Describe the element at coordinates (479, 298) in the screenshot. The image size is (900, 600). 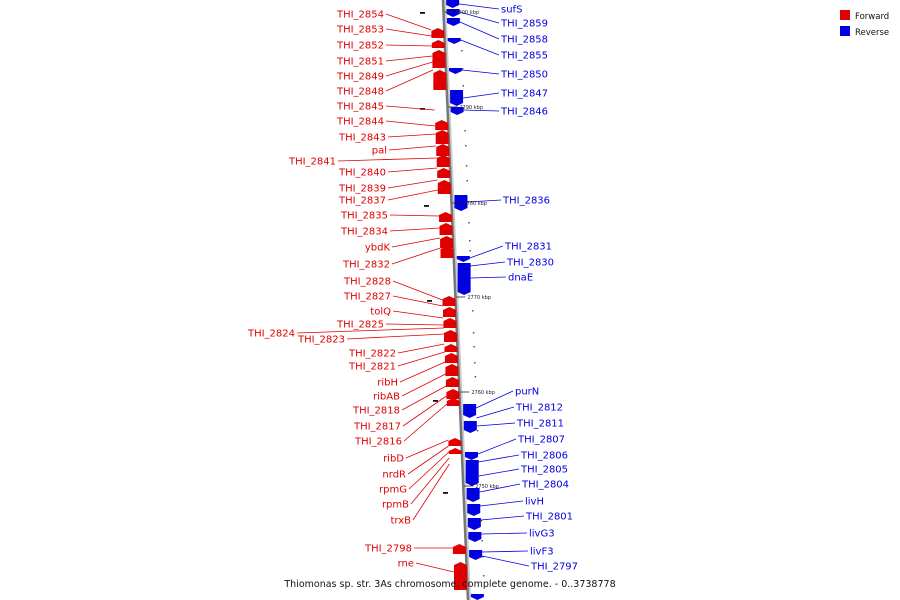
I see `tick-label: 2770 kbp` at that location.